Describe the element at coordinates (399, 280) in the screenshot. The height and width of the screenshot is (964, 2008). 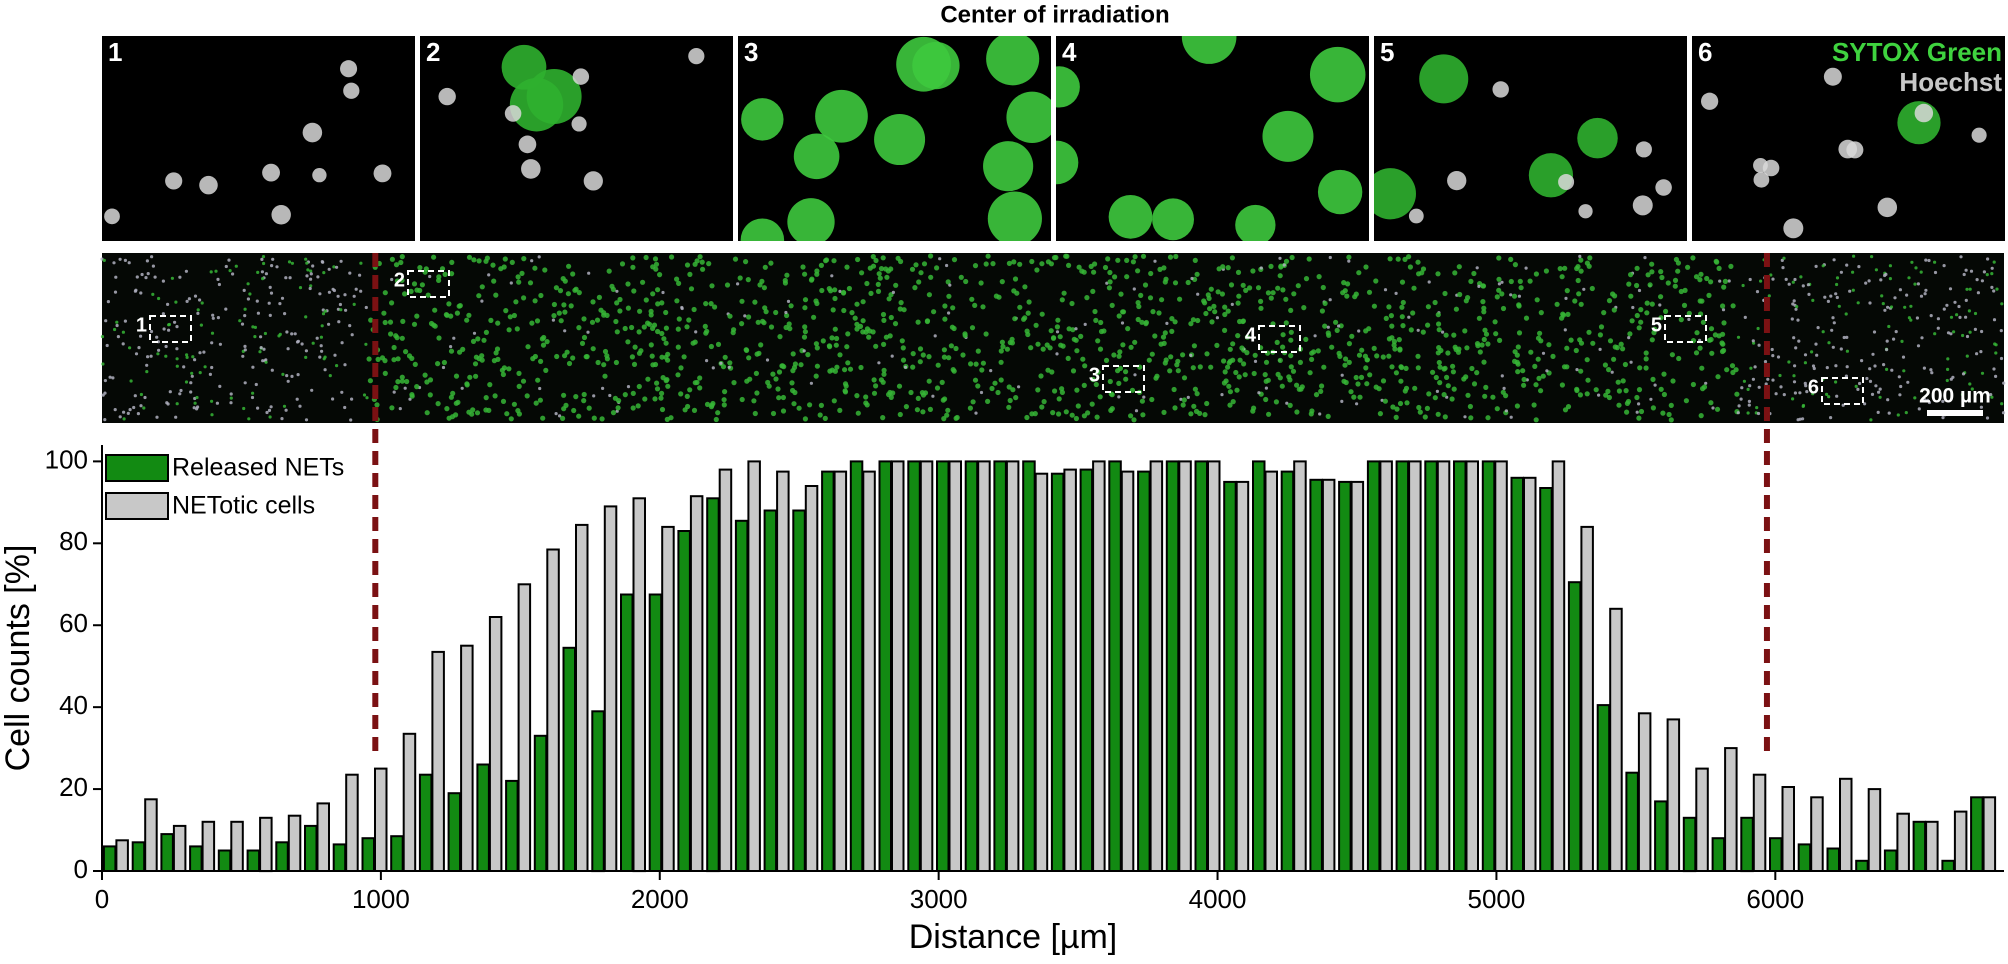
I see `zoom-box-label: 2` at that location.